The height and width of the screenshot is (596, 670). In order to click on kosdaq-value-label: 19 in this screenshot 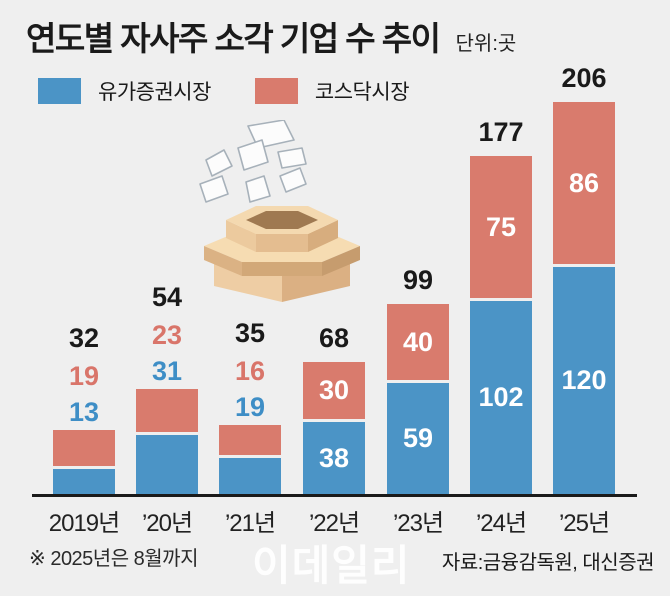, I will do `click(84, 376)`.